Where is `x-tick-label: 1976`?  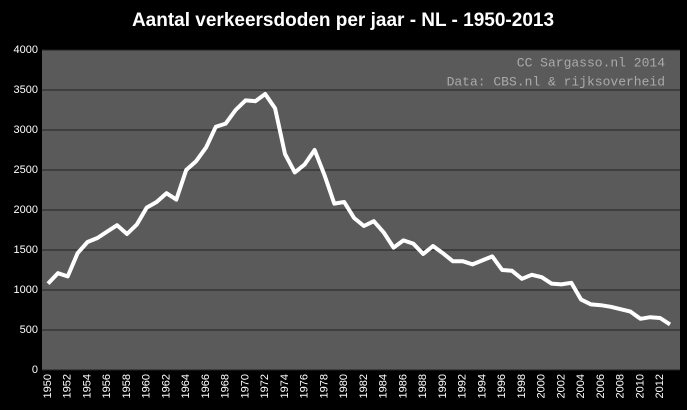
x-tick-label: 1976 is located at coordinates (305, 386).